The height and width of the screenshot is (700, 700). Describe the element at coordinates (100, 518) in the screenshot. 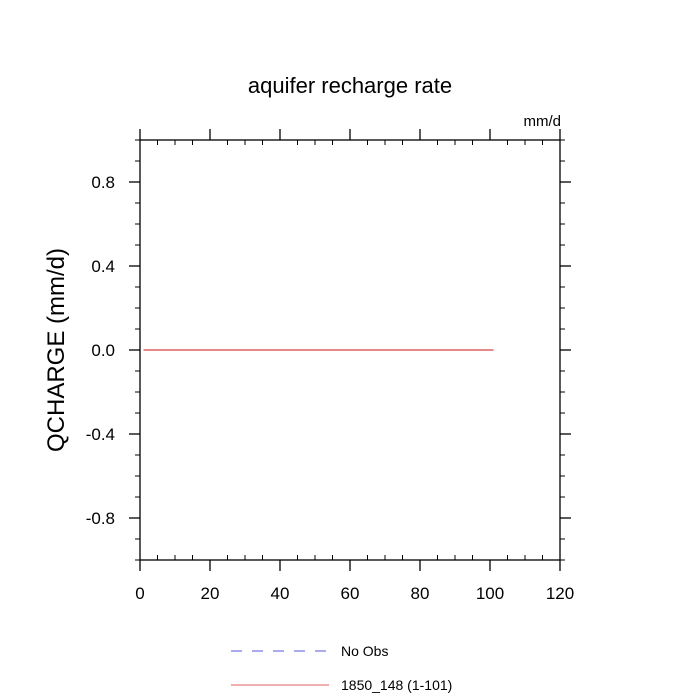

I see `y-tick-label: -0.8` at that location.